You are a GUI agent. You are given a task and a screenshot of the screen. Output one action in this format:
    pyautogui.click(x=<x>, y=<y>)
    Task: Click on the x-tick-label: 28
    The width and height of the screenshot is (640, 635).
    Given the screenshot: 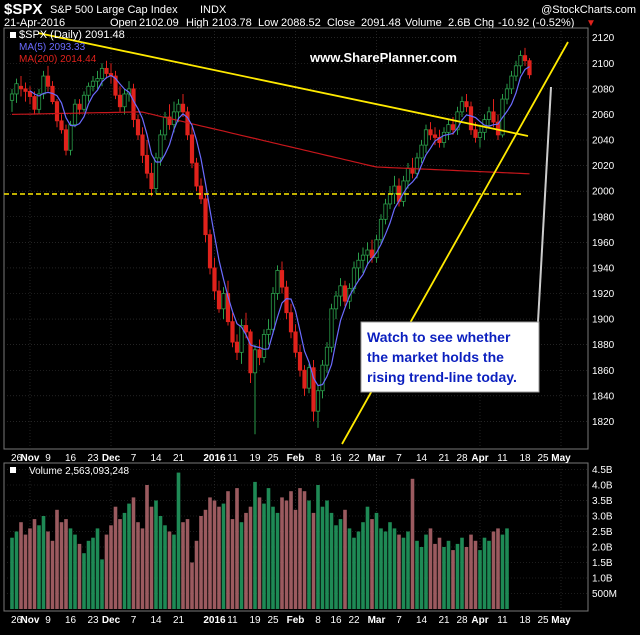 What is the action you would take?
    pyautogui.click(x=462, y=458)
    